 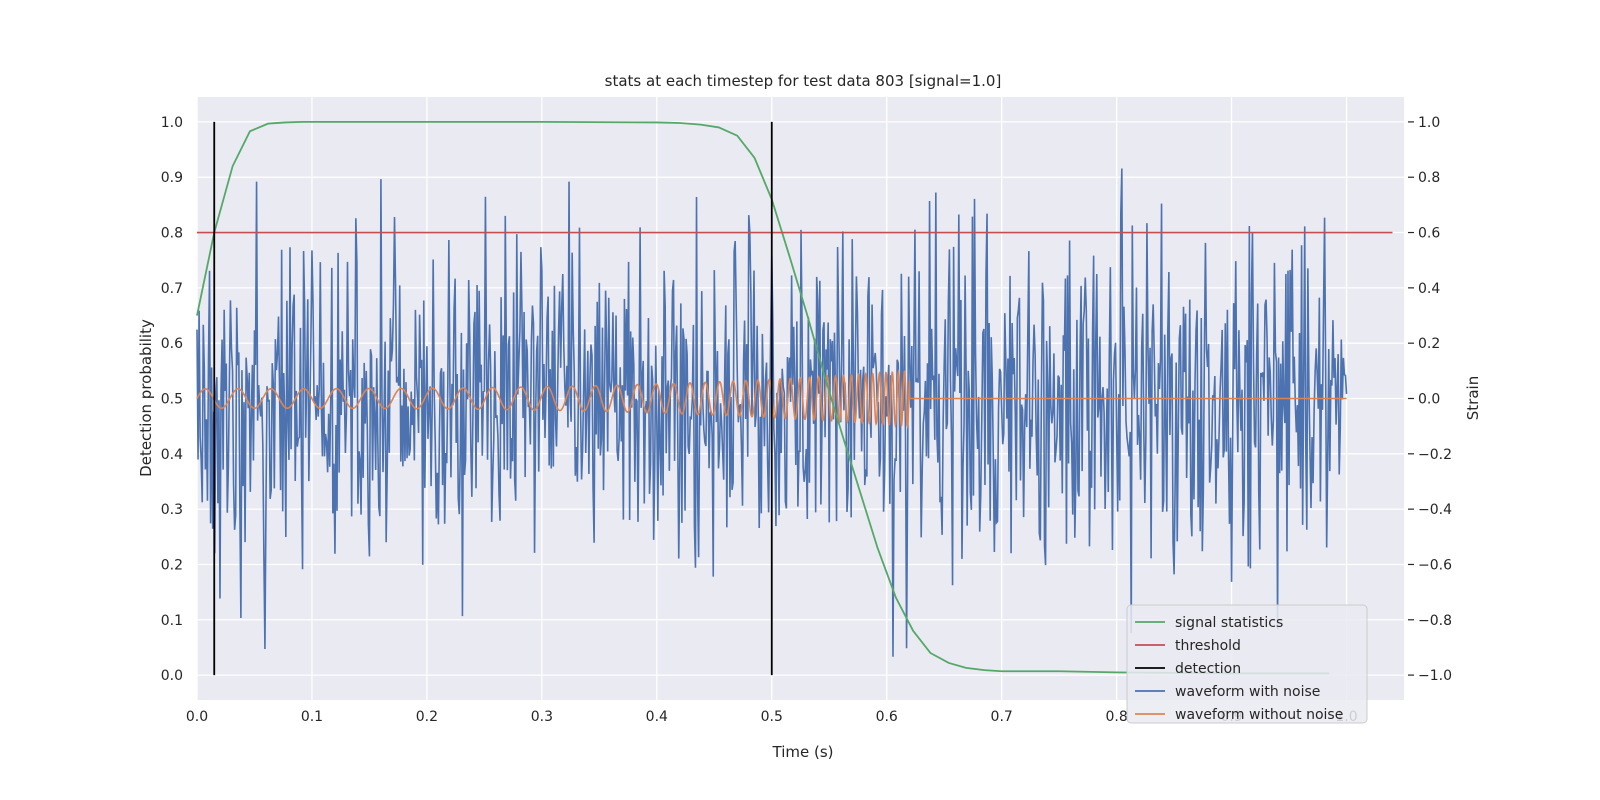 I want to click on x-tick-label: 0.0, so click(x=197, y=717).